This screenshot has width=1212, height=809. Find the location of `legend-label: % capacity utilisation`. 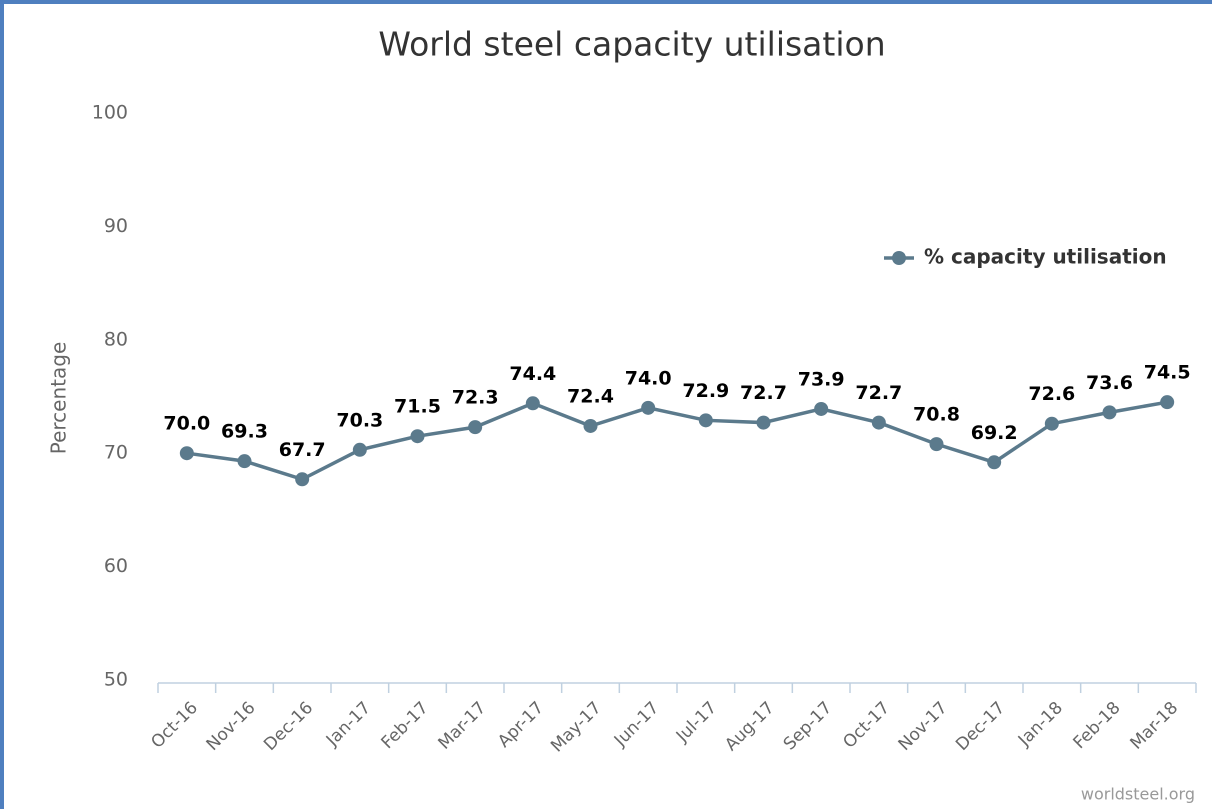

legend-label: % capacity utilisation is located at coordinates (1045, 257).